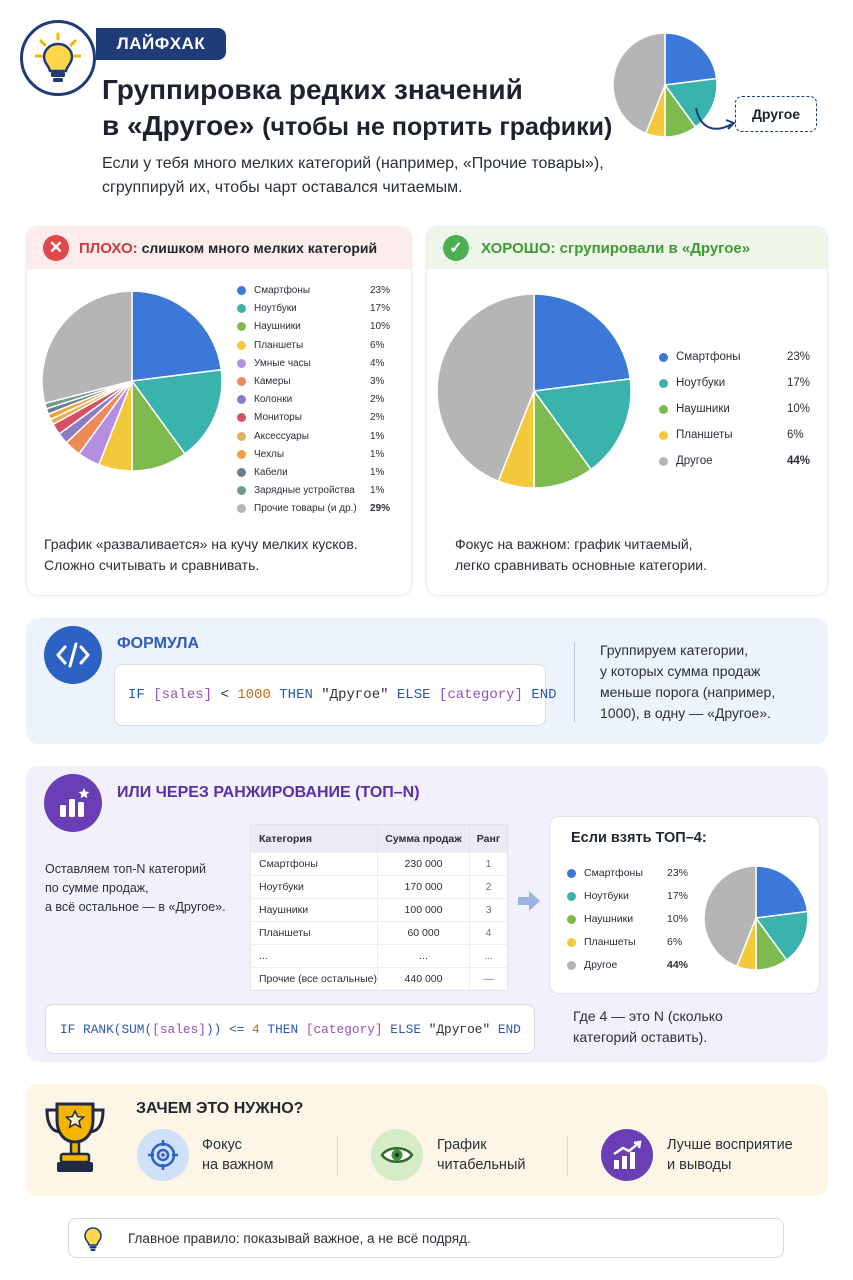 Image resolution: width=853 pixels, height=1280 pixels. I want to click on legend-percent: 2%, so click(377, 418).